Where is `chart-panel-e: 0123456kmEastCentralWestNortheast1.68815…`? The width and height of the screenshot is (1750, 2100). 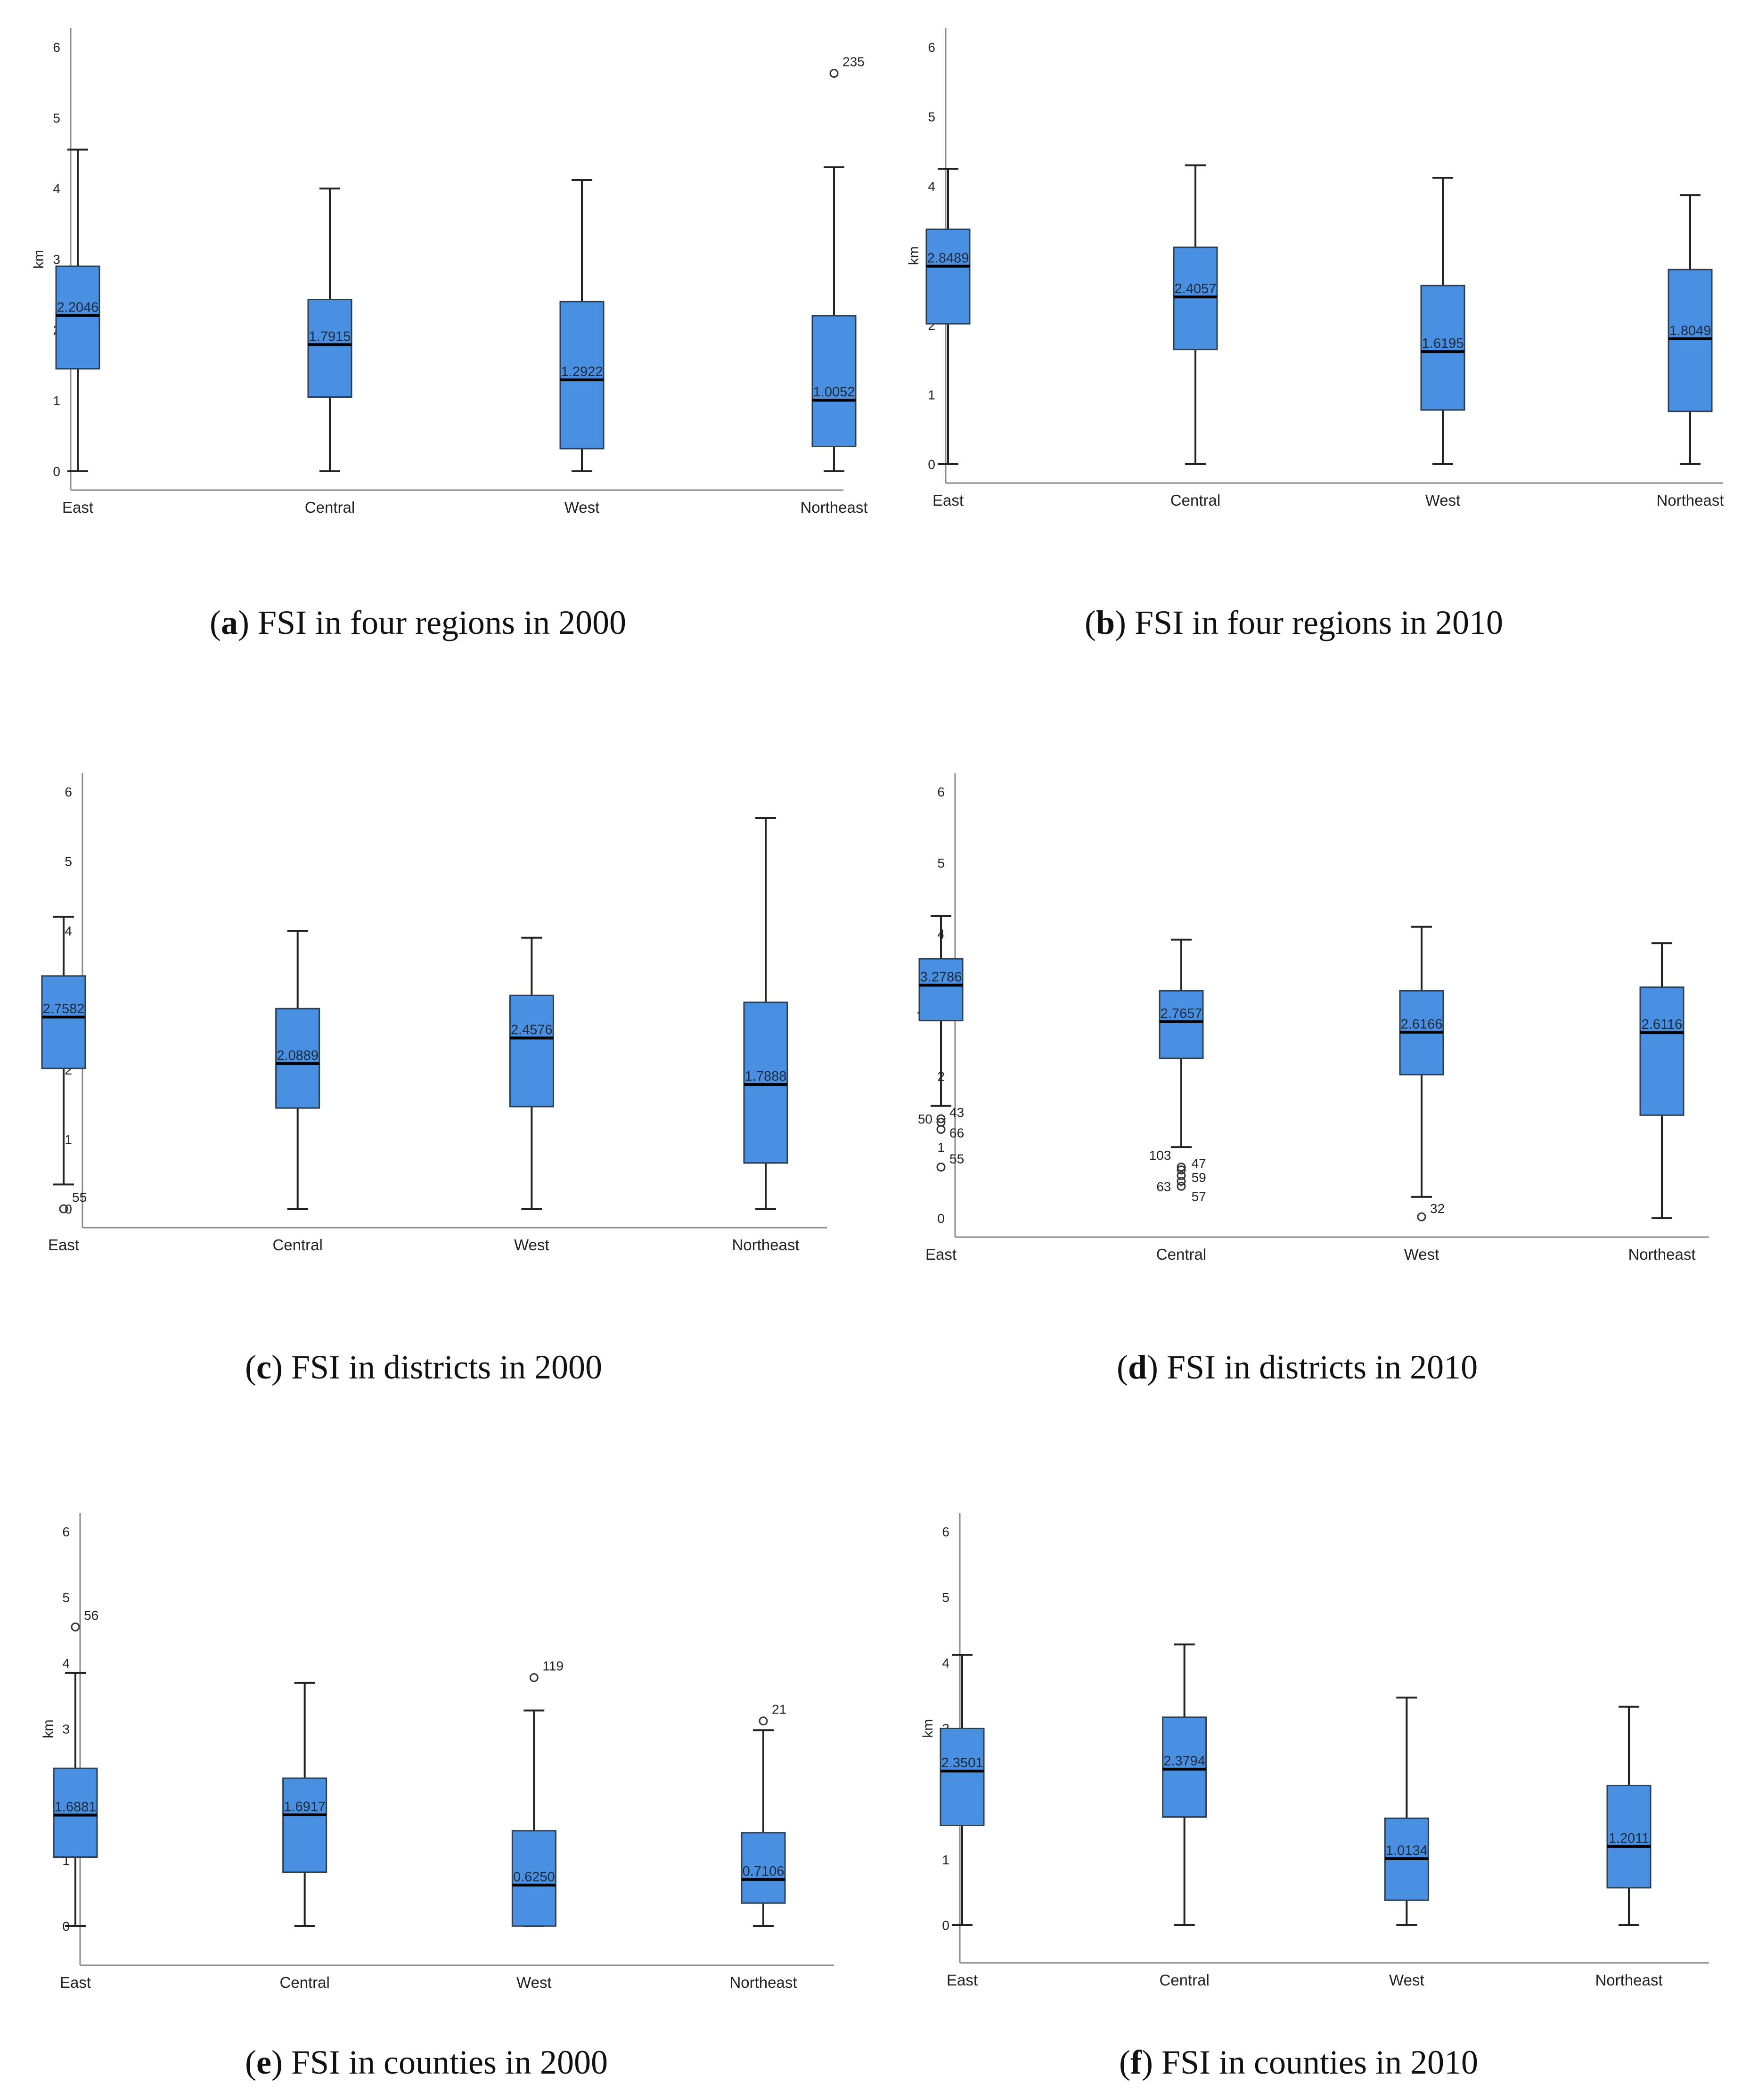 chart-panel-e: 0123456kmEastCentralWestNortheast1.68815… is located at coordinates (437, 1792).